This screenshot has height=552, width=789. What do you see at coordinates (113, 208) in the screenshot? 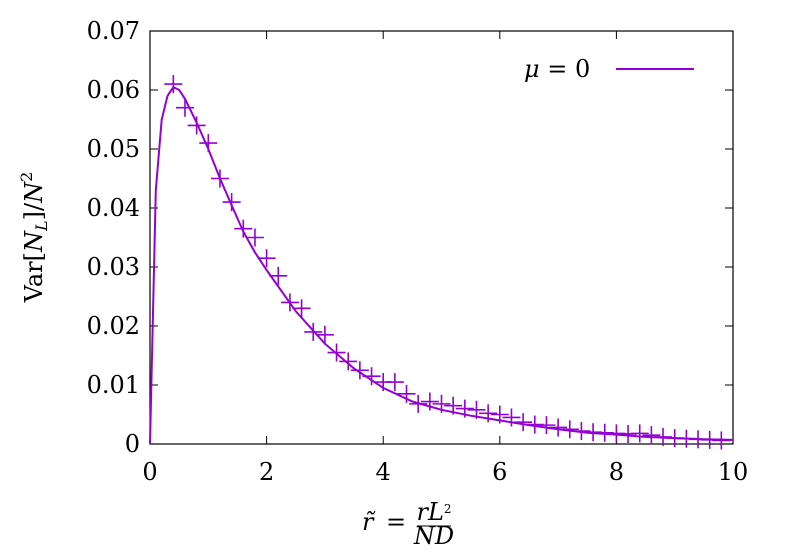
I see `y-tick-label: 0.04` at bounding box center [113, 208].